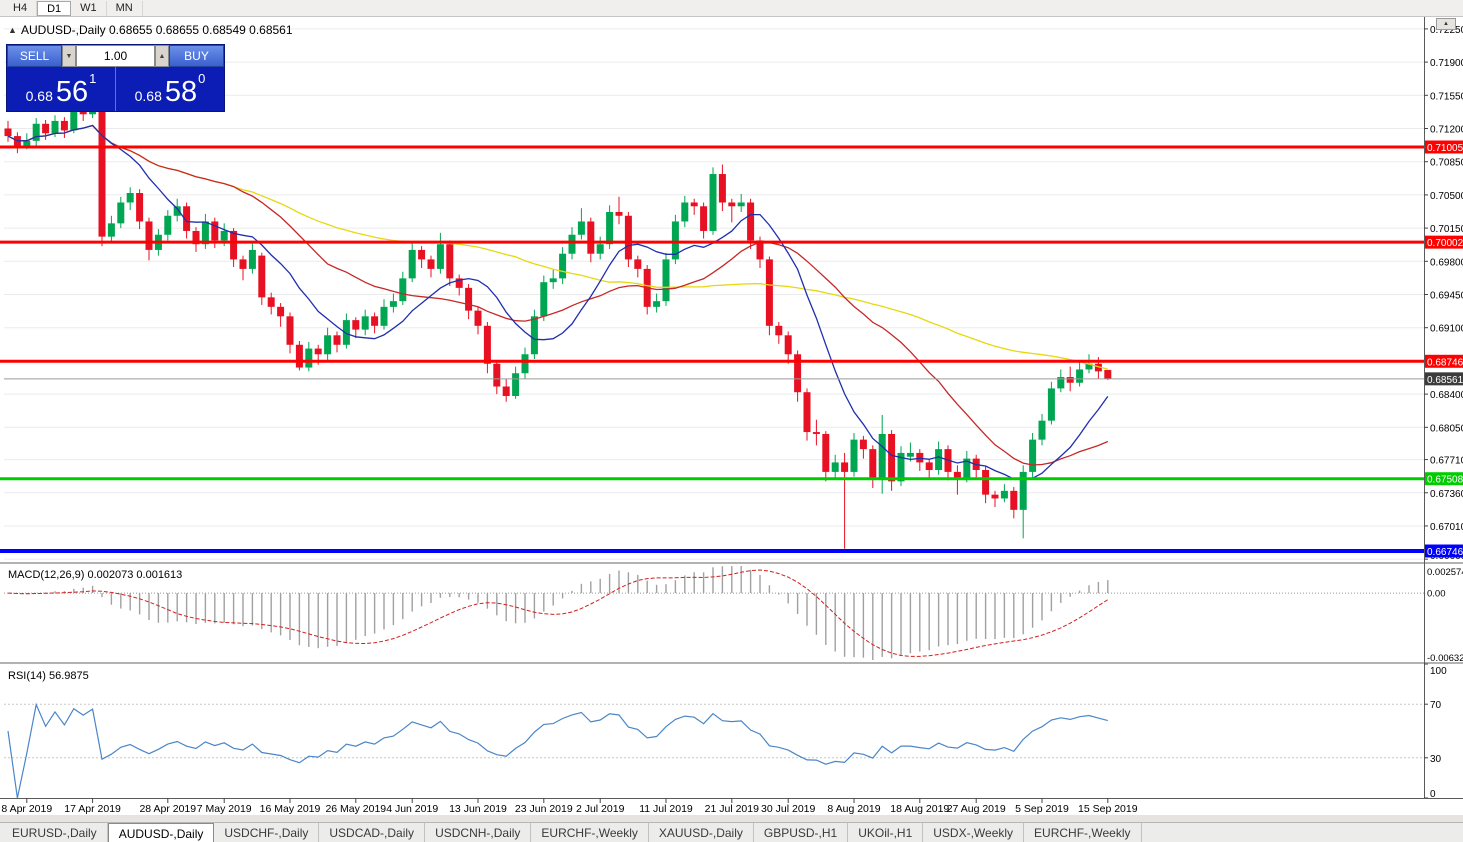 The width and height of the screenshot is (1463, 842). I want to click on rsi-title: RSI(14) 56.9875, so click(48, 676).